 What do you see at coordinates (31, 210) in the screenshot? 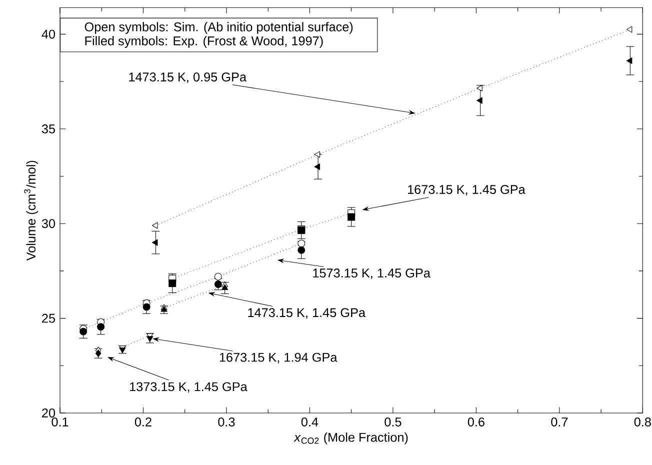
I see `y-axis-title: Volume (cm$^{3}$/mol)` at bounding box center [31, 210].